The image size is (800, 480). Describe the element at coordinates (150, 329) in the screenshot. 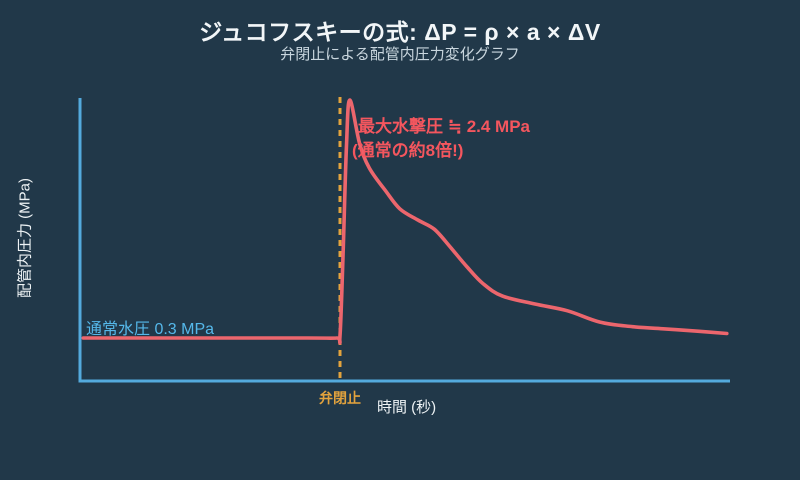

I see `normal-pressure-label: 通常水圧 0.3 MPa` at that location.